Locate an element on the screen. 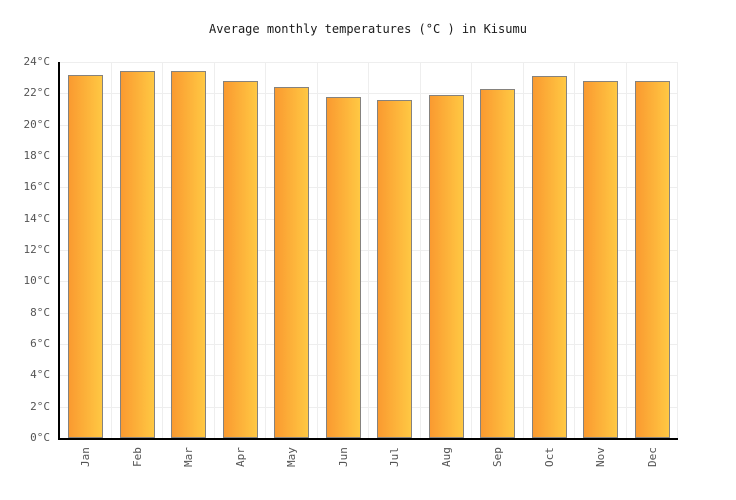  y-tick-label: 0°C is located at coordinates (40, 437).